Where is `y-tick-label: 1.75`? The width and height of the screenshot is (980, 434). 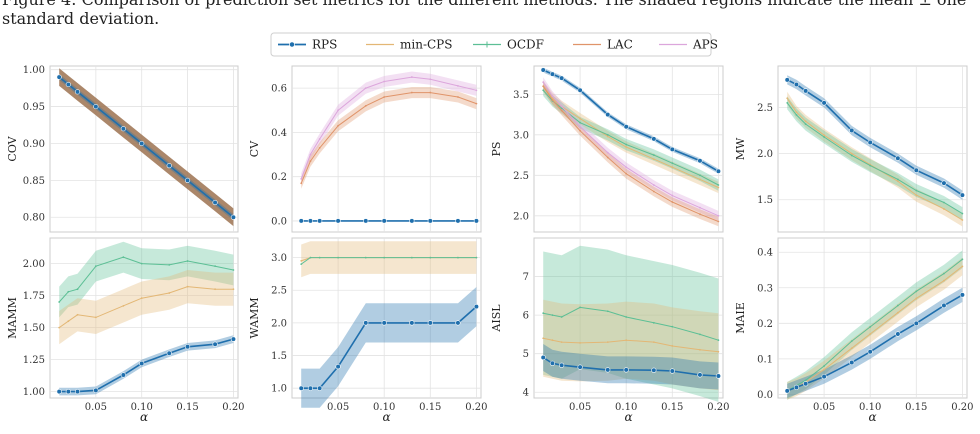
y-tick-label: 1.75 is located at coordinates (34, 296).